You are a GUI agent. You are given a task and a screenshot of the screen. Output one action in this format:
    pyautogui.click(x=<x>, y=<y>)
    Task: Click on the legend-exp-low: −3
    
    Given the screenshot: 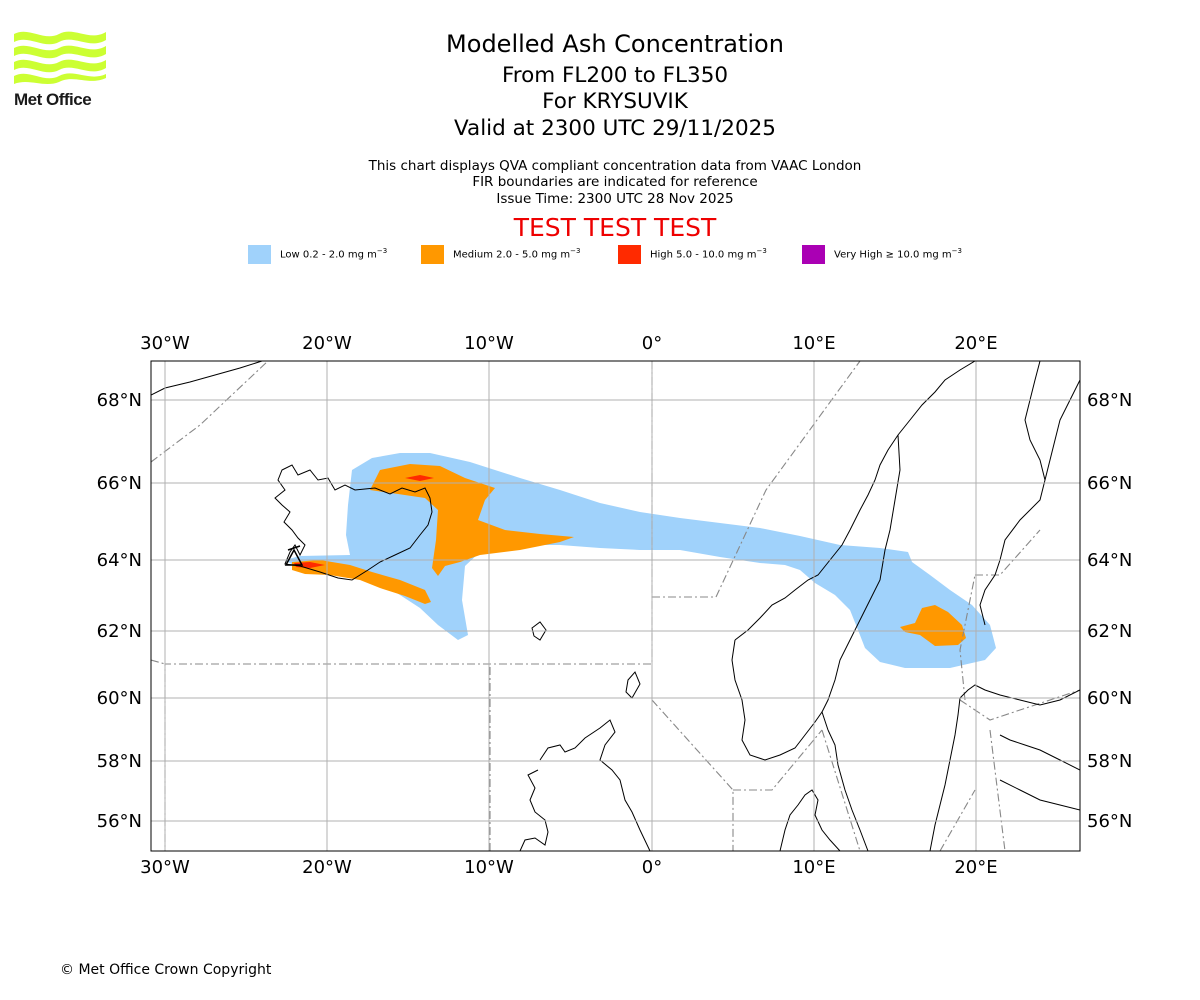 What is the action you would take?
    pyautogui.click(x=382, y=251)
    